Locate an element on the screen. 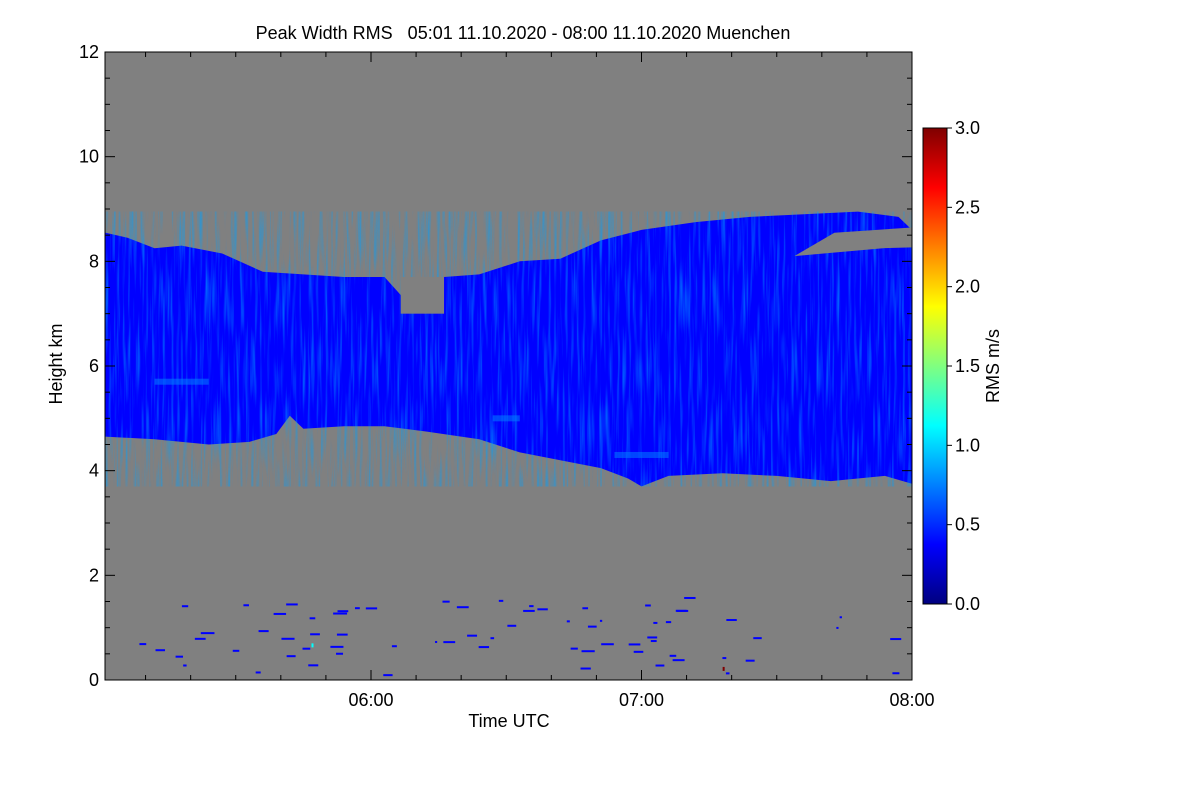  colorbar-ticks: 0.0 0.5 1.0 1.5 2.0 2.5 3.0 is located at coordinates (963, 366).